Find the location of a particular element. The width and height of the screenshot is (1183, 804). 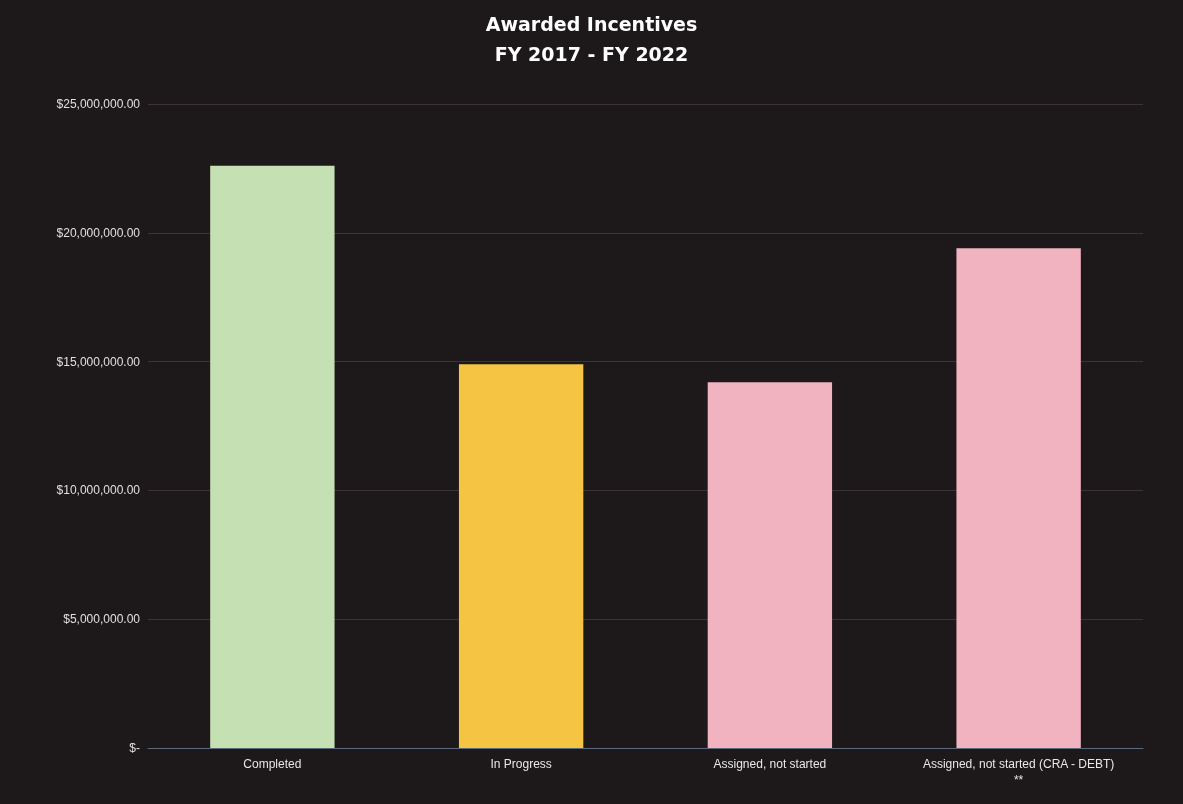

y-tick-label: $5,000,000.00 is located at coordinates (102, 619).